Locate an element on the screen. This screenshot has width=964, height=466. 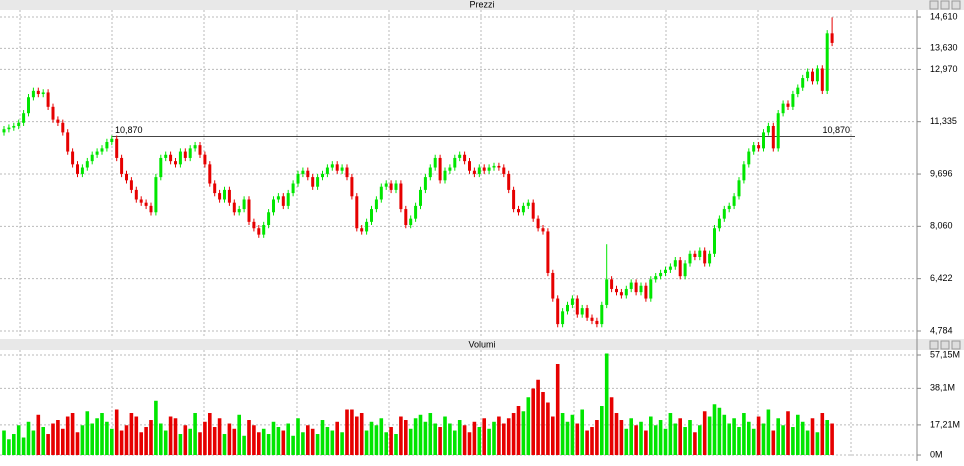
y-tick-label: 12,970 is located at coordinates (944, 69).